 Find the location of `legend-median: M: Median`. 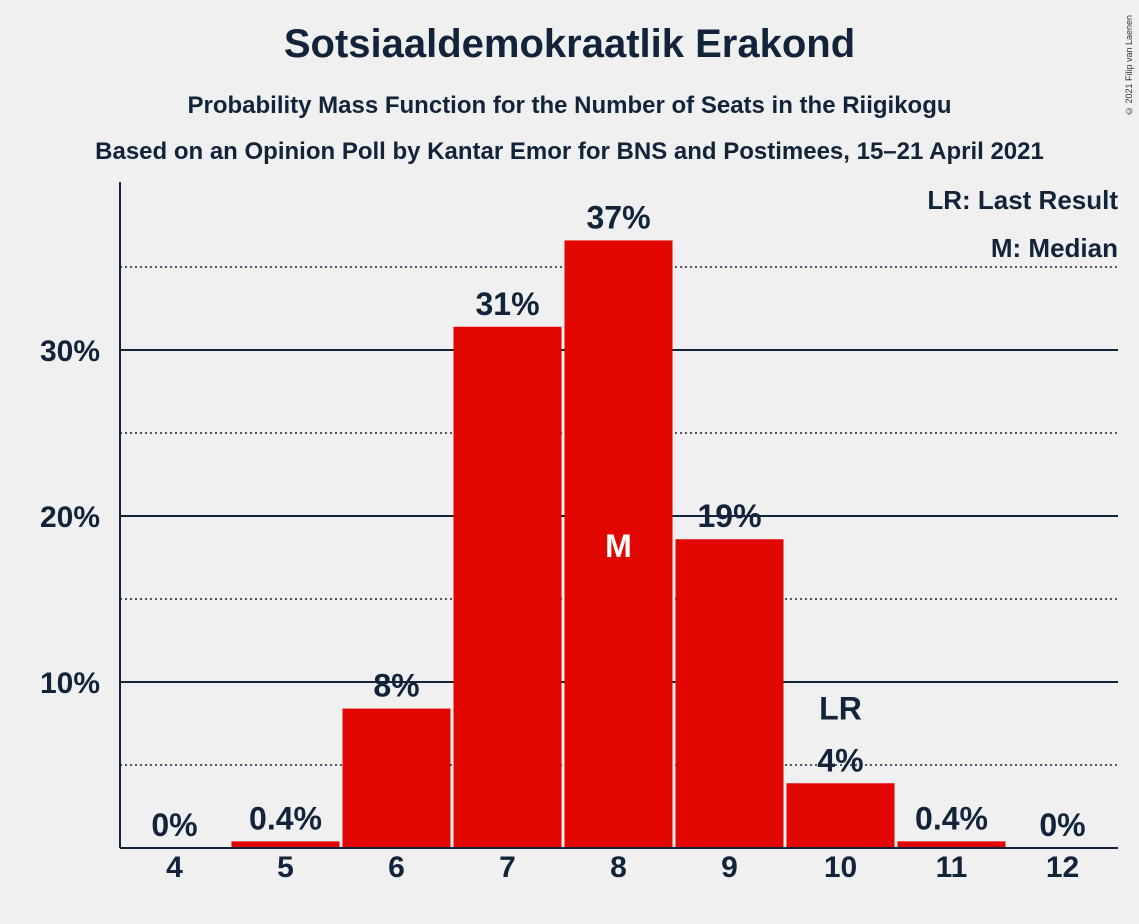

legend-median: M: Median is located at coordinates (1054, 248).